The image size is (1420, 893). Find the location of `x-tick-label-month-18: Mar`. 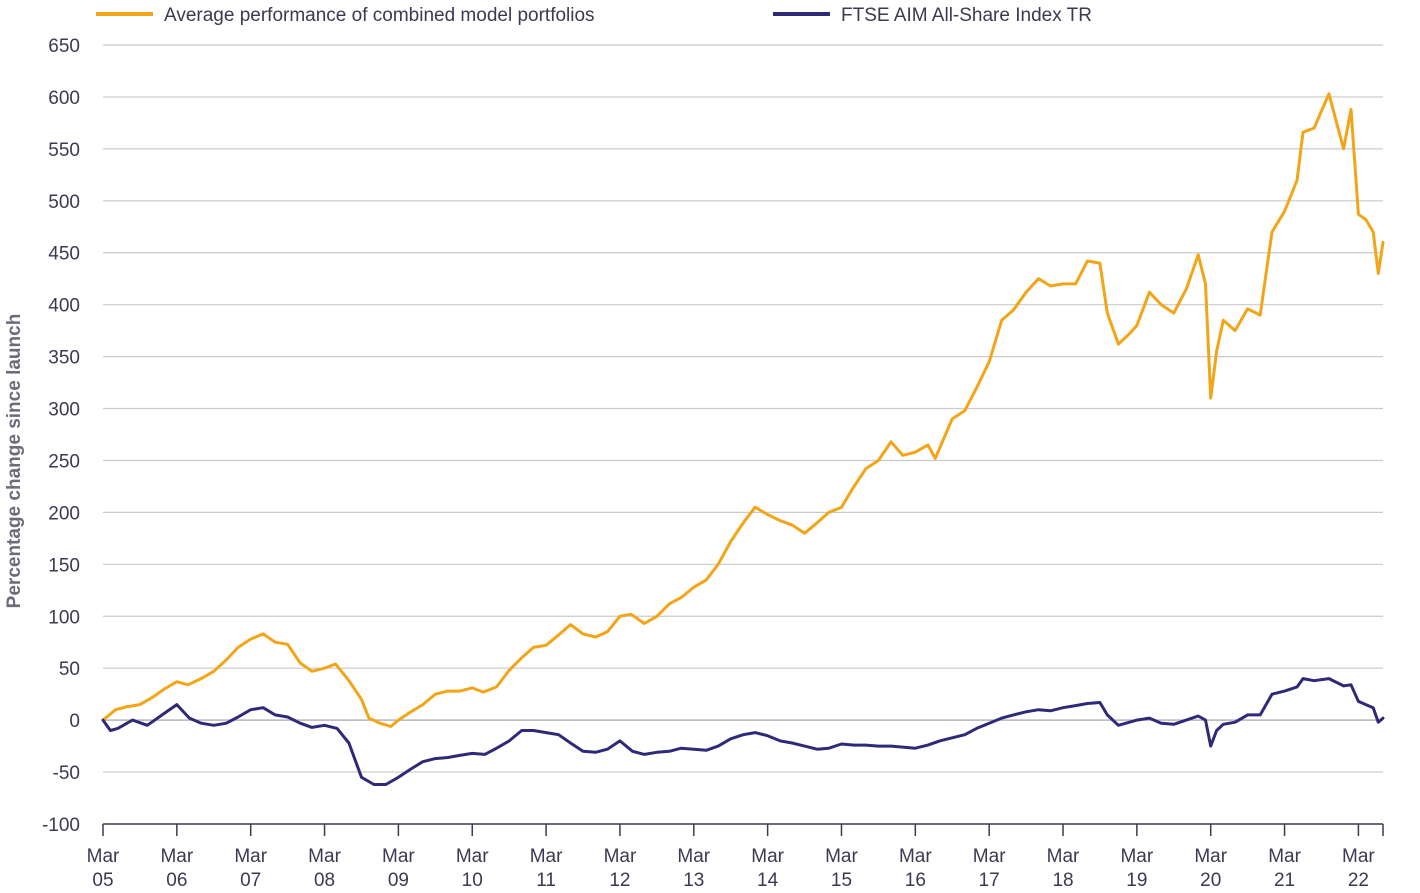

x-tick-label-month-18: Mar is located at coordinates (1063, 856).